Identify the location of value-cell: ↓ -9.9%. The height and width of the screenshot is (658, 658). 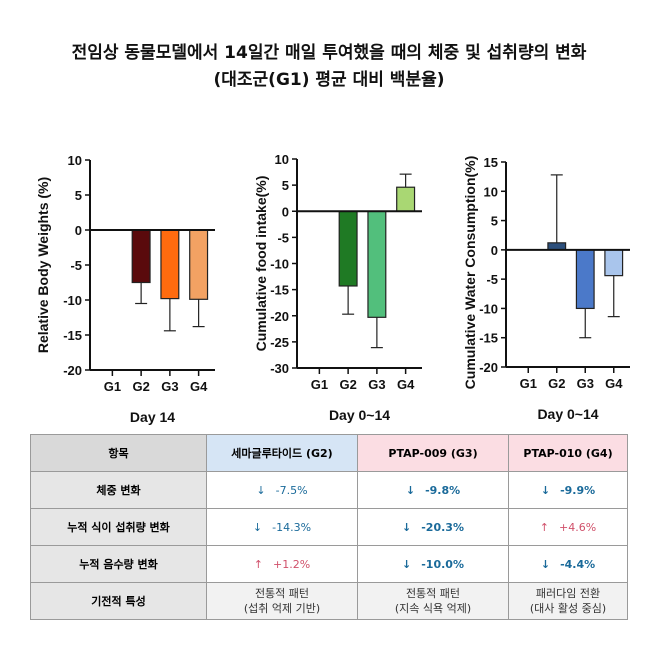
(568, 490).